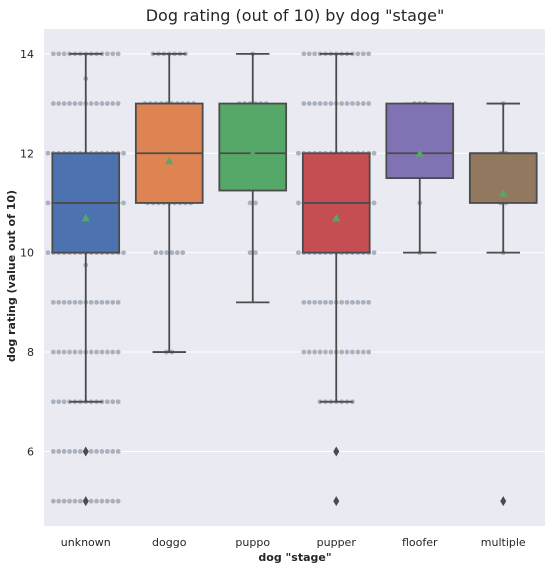  Describe the element at coordinates (30, 352) in the screenshot. I see `y-tick-label: 8` at that location.